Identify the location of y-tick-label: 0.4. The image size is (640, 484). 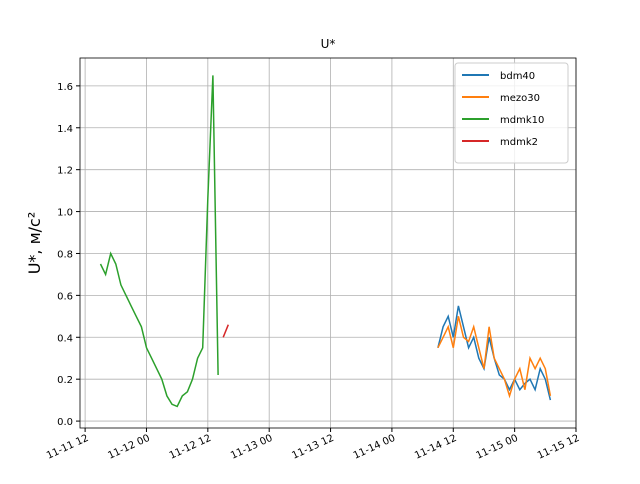
(65, 338).